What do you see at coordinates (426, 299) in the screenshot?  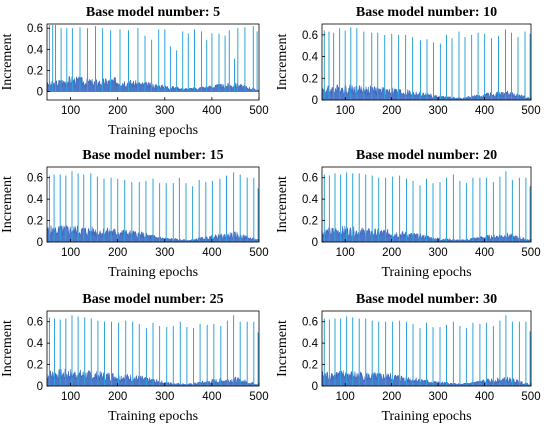 I see `panel-title: Base model number: 30` at bounding box center [426, 299].